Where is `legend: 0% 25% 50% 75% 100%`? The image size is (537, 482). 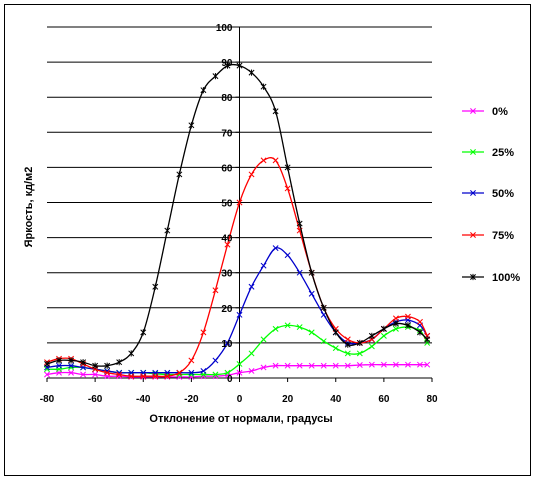 legend: 0% 25% 50% 75% 100% is located at coordinates (491, 195).